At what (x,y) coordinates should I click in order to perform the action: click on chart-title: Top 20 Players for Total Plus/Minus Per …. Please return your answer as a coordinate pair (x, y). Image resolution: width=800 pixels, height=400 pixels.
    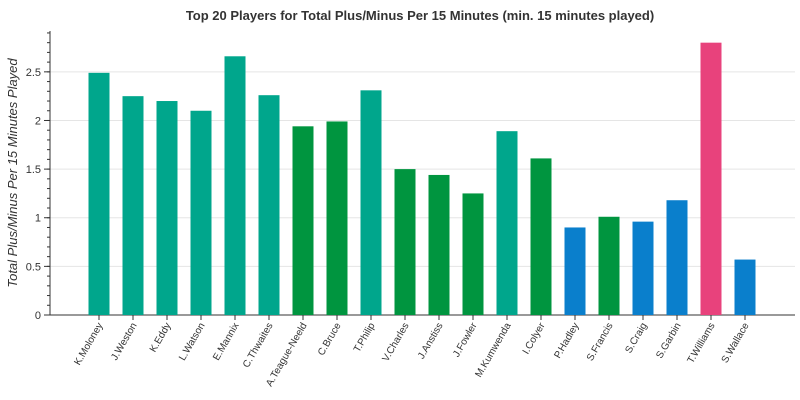
    Looking at the image, I should click on (420, 15).